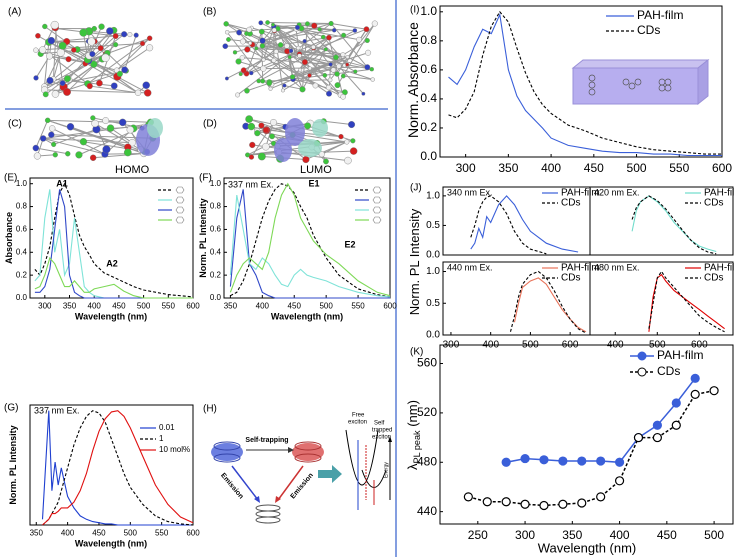 Image resolution: width=735 pixels, height=557 pixels. What do you see at coordinates (68, 533) in the screenshot?
I see `x-tick-label: 400` at bounding box center [68, 533].